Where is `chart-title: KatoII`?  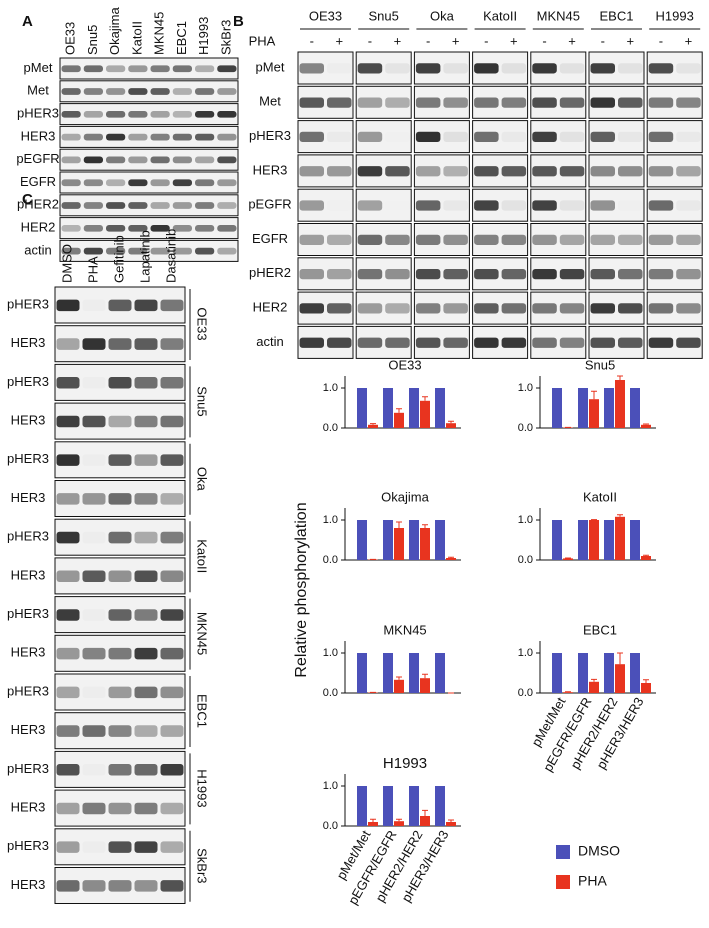 chart-title: KatoII is located at coordinates (600, 496).